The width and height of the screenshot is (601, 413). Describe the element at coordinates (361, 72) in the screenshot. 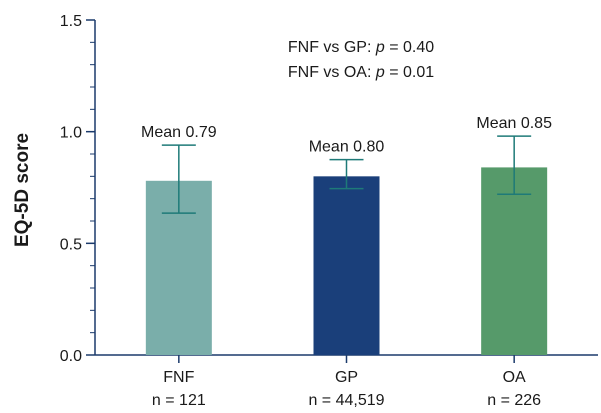

I see `p-value-annotation: FNF vs OA: p = 0.01` at that location.